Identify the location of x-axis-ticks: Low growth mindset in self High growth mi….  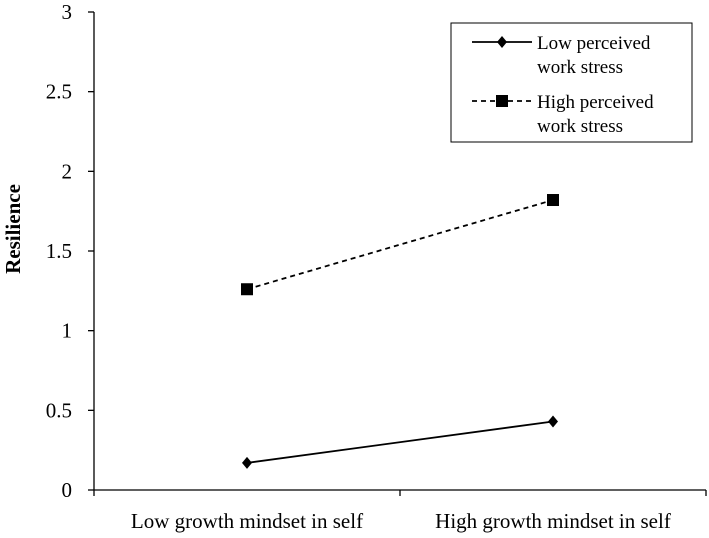
(400, 511).